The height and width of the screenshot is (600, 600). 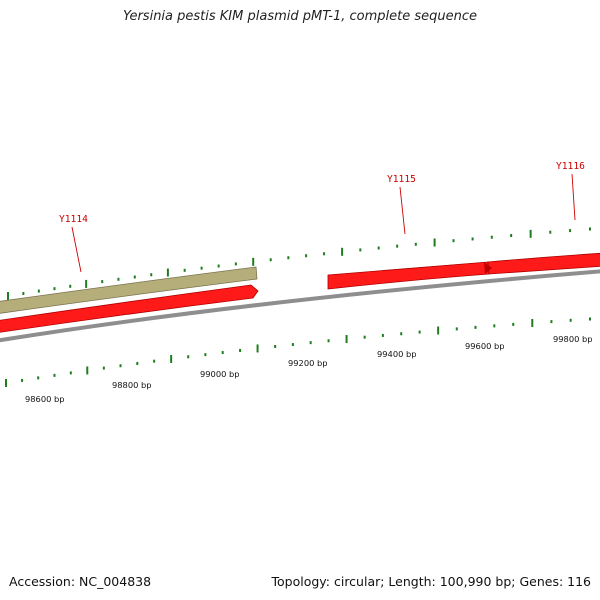 I want to click on forward-strand-gene-tip, so click(x=488, y=268).